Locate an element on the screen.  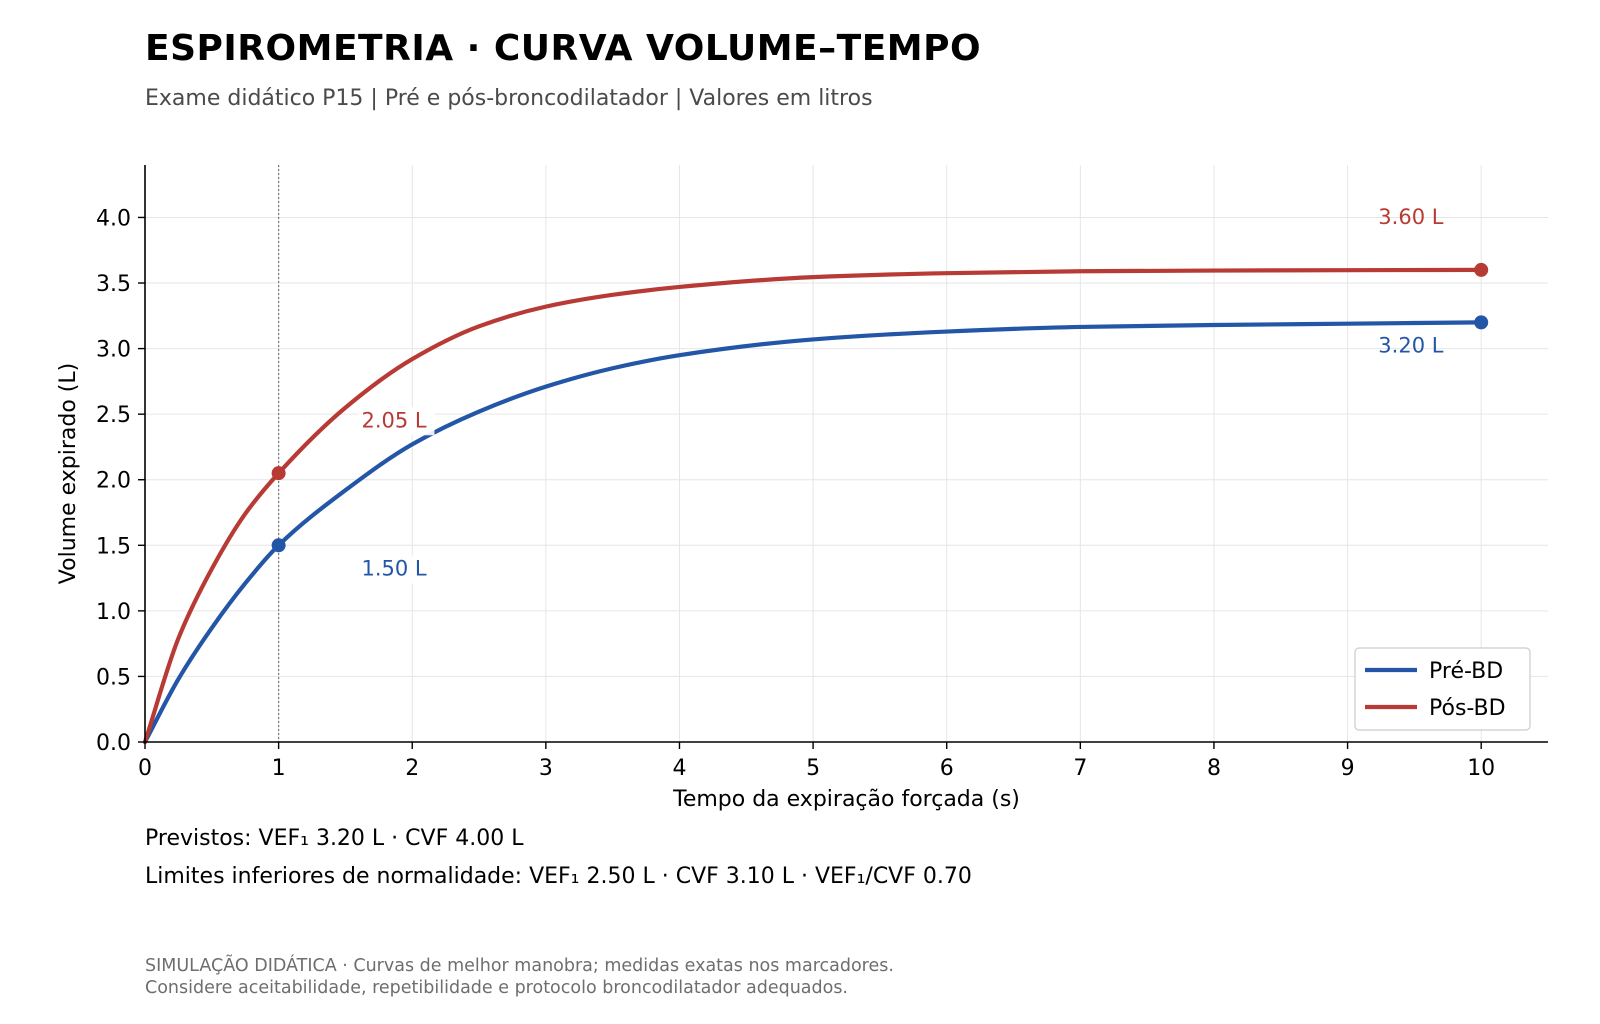
x-axis-label: Tempo da expiração forçada (s) is located at coordinates (846, 799).